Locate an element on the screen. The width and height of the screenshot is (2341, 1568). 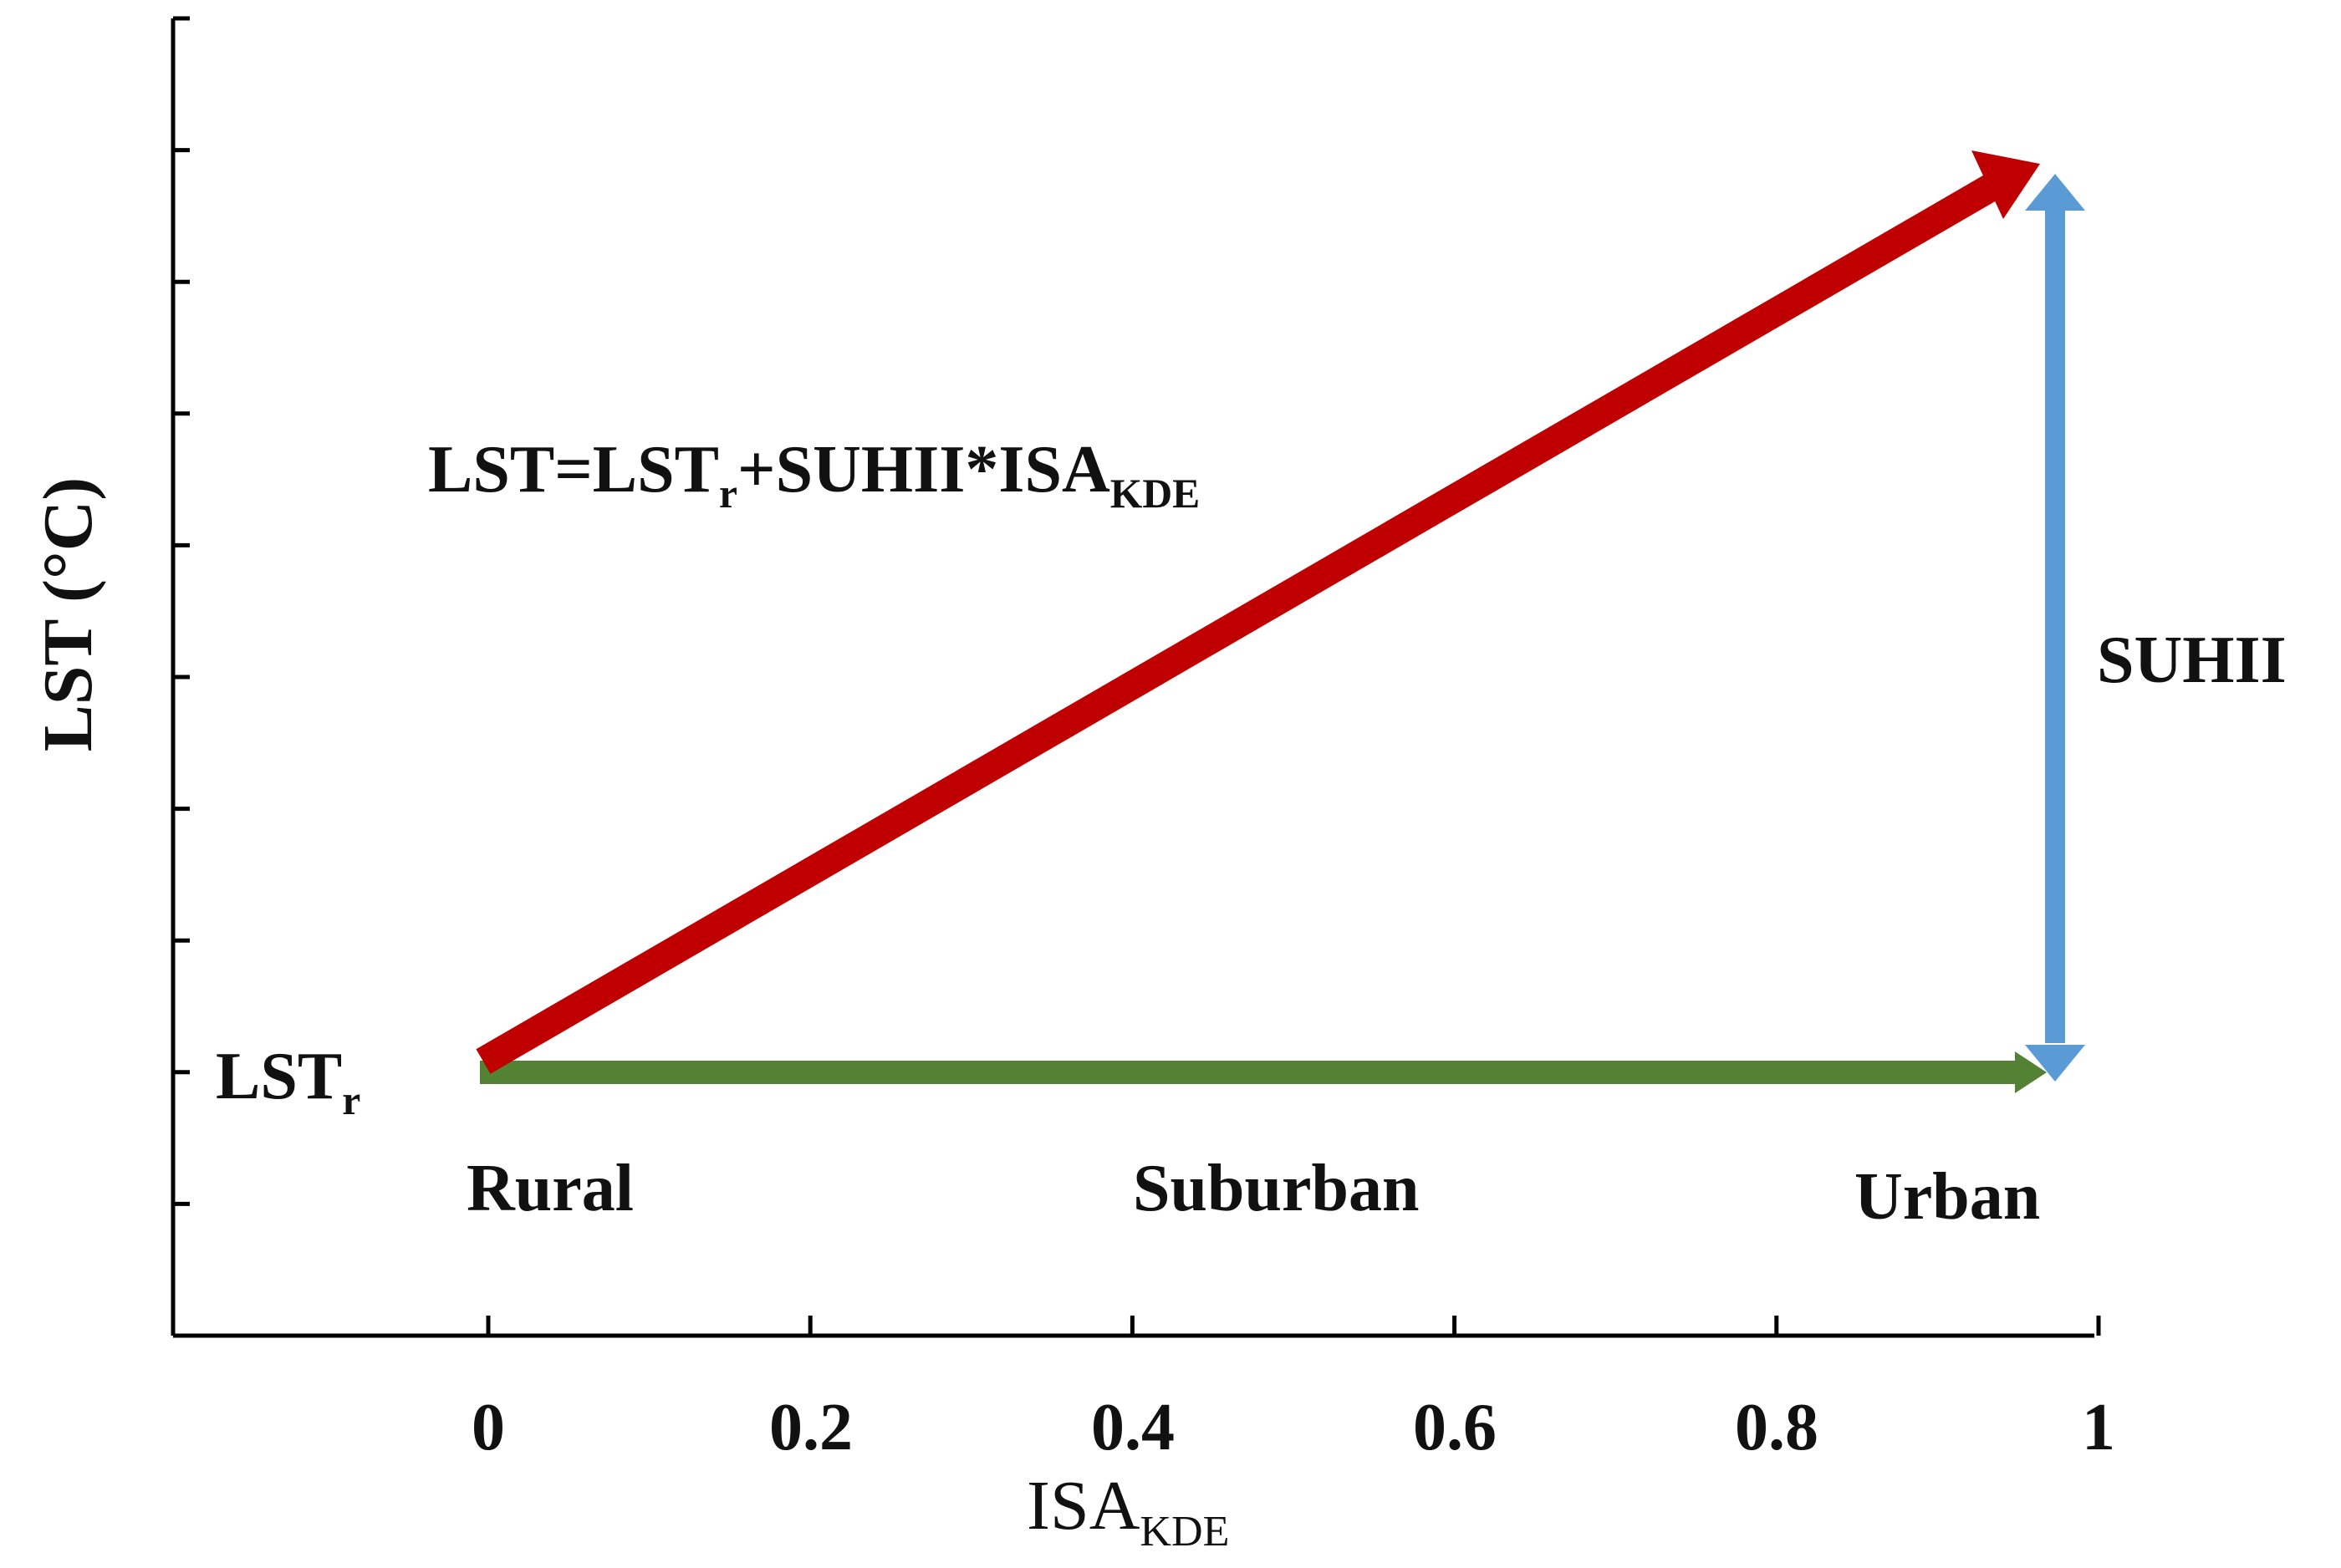
equation-label: LST=LSTr+SUHII*ISAKDE is located at coordinates (814, 475).